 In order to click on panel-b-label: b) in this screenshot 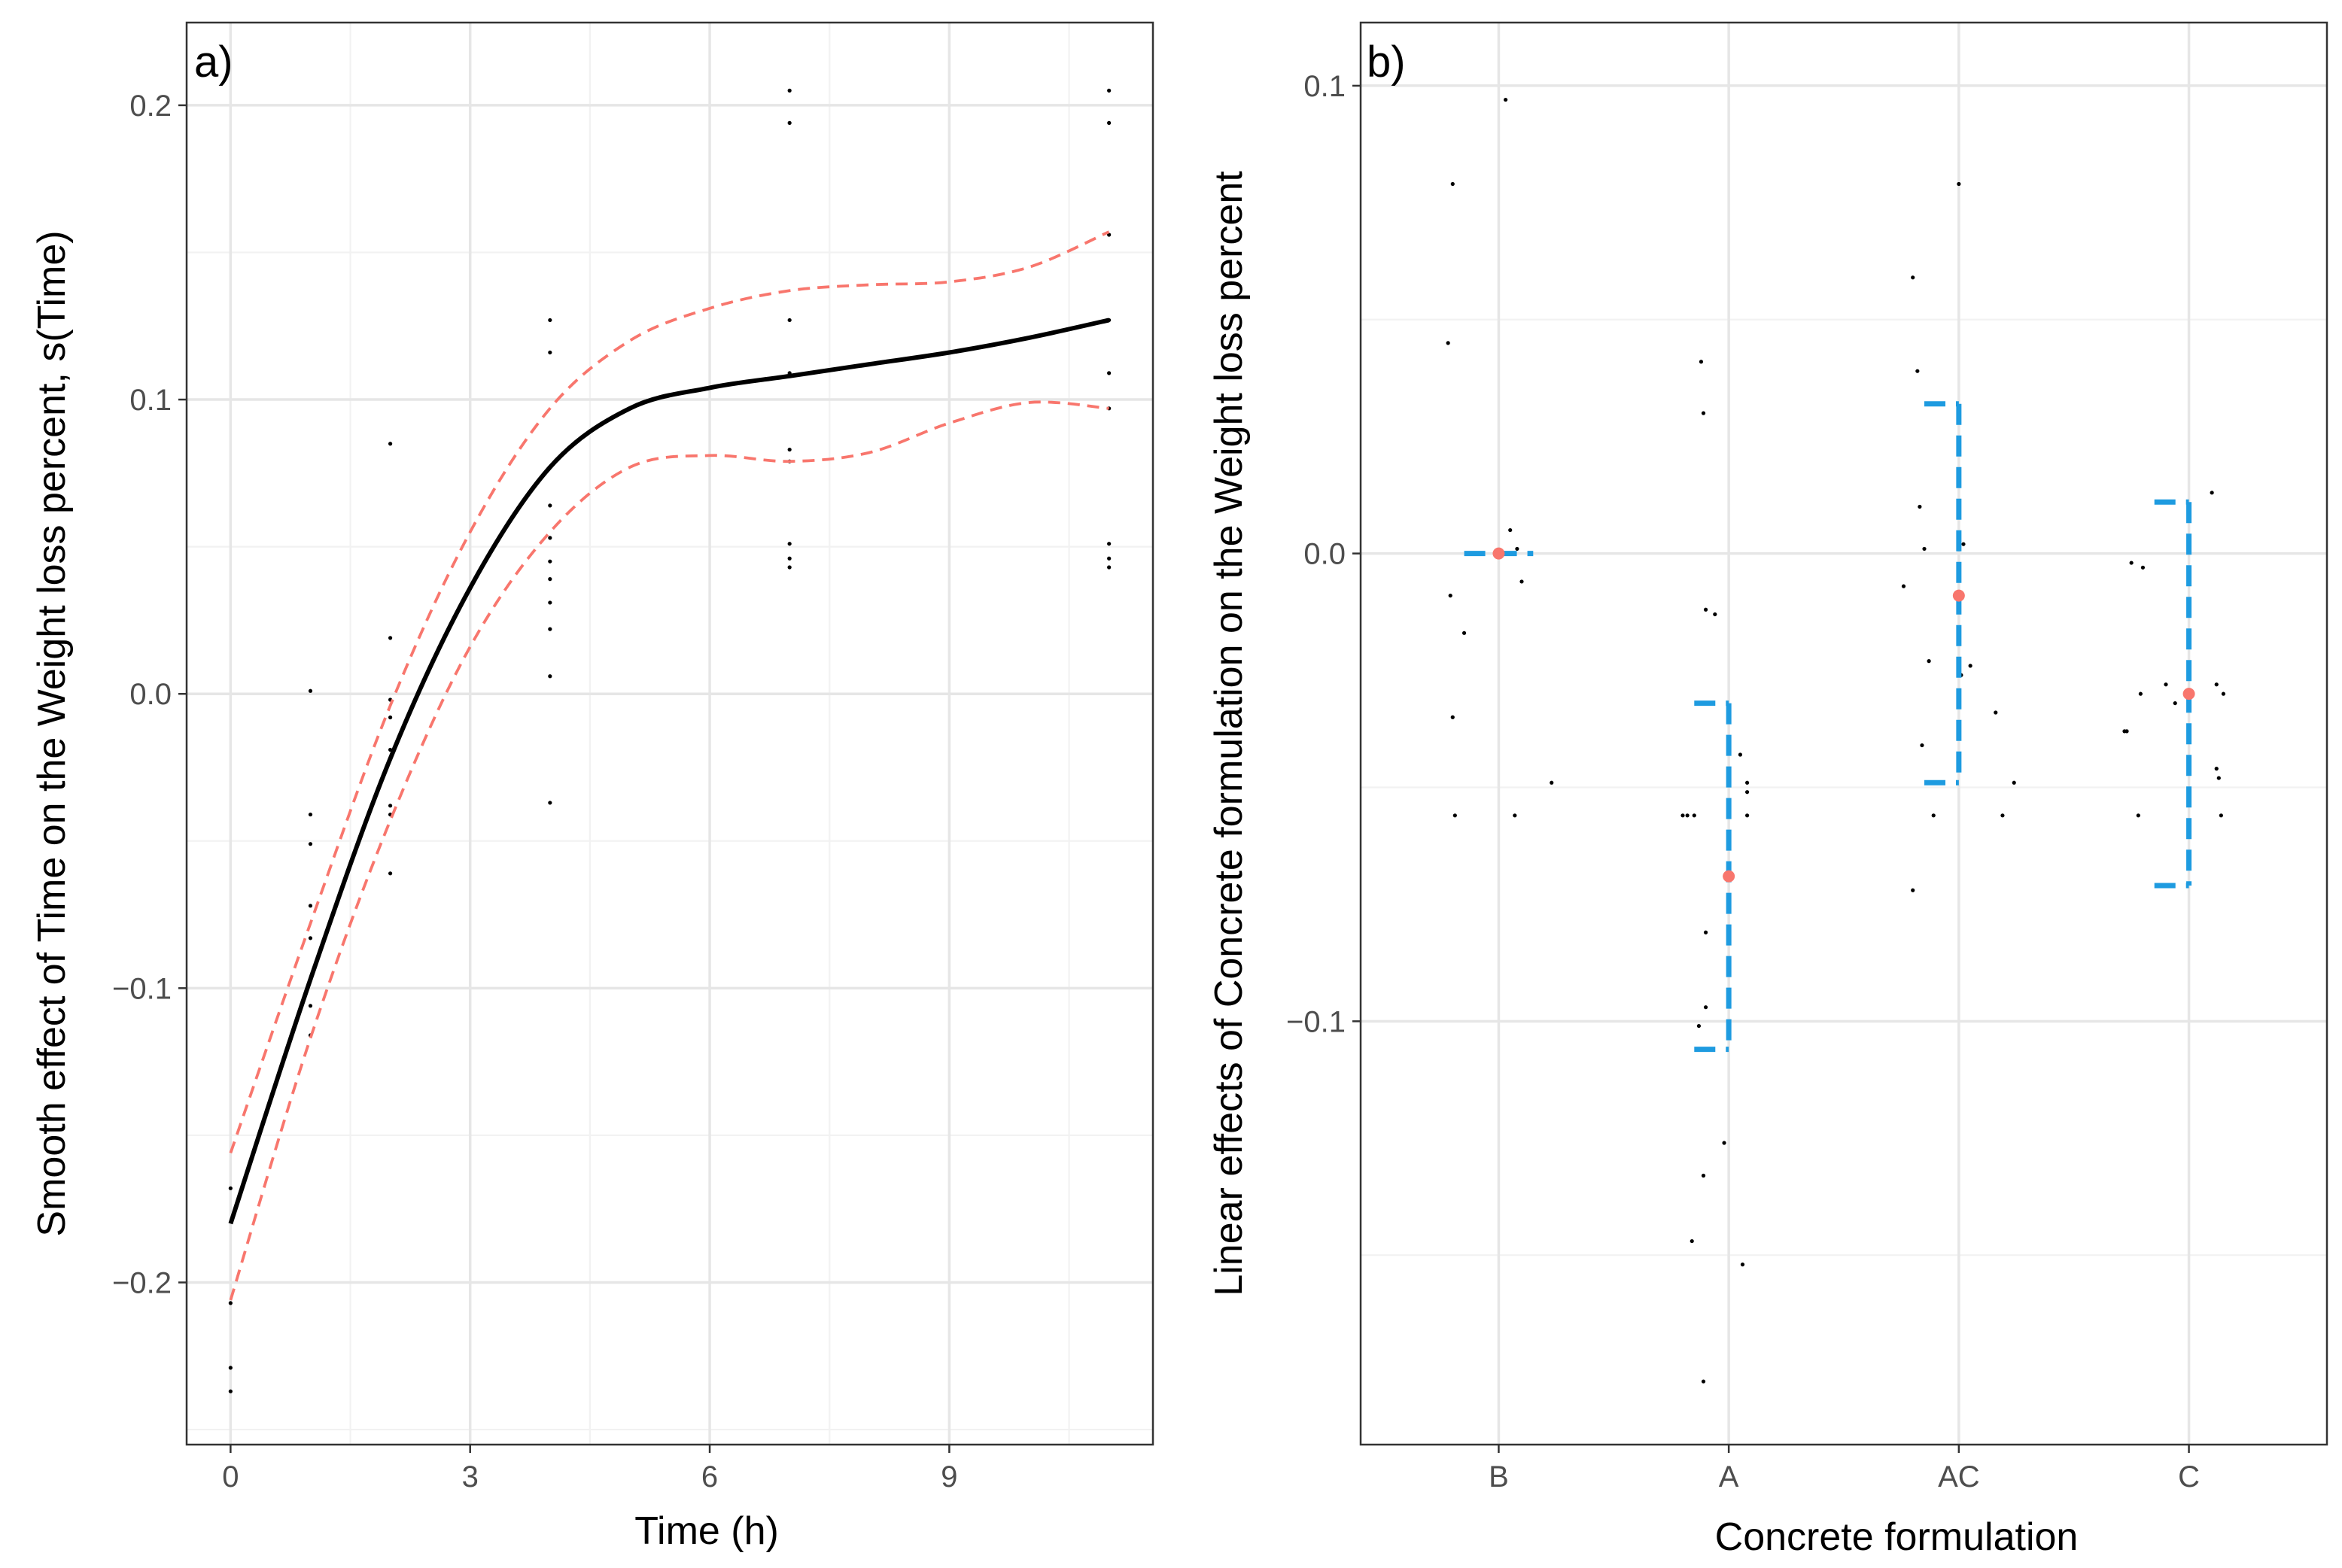, I will do `click(1386, 62)`.